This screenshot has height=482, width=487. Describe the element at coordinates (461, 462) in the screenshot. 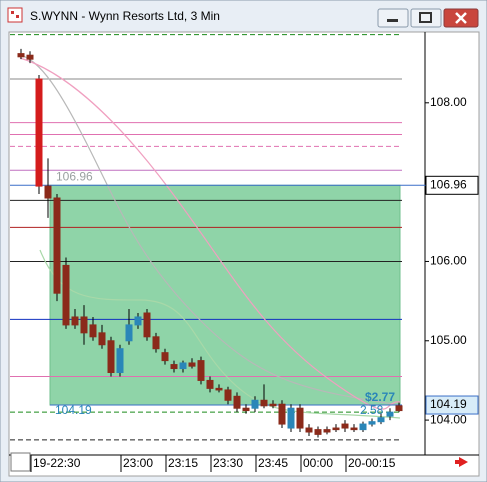

I see `scroll-arrow` at that location.